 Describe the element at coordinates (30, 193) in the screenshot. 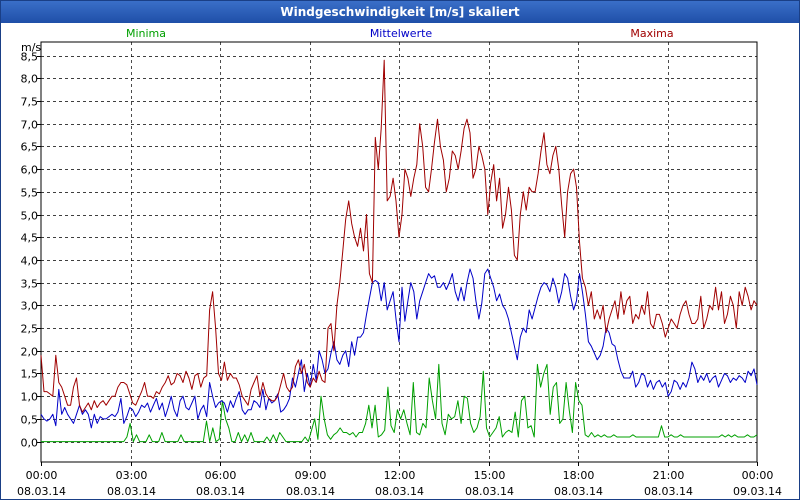

I see `y-tick-label: 5,5` at that location.